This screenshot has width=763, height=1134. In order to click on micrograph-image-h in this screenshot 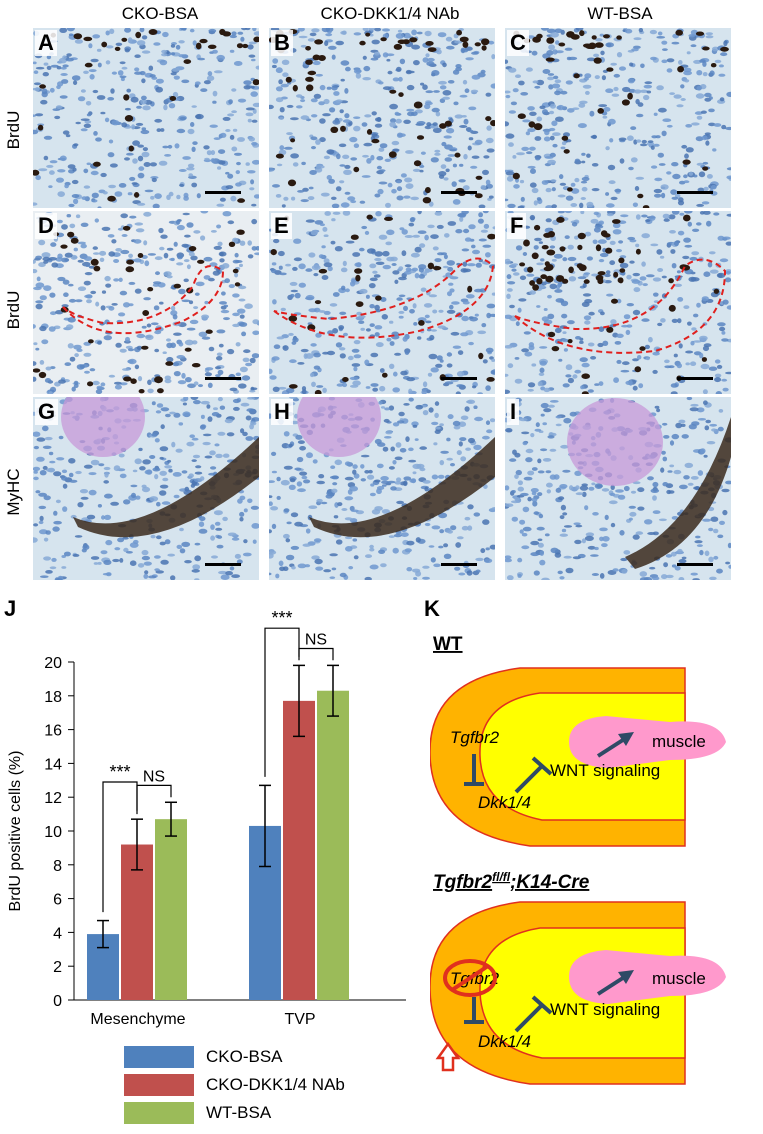, I will do `click(382, 488)`.